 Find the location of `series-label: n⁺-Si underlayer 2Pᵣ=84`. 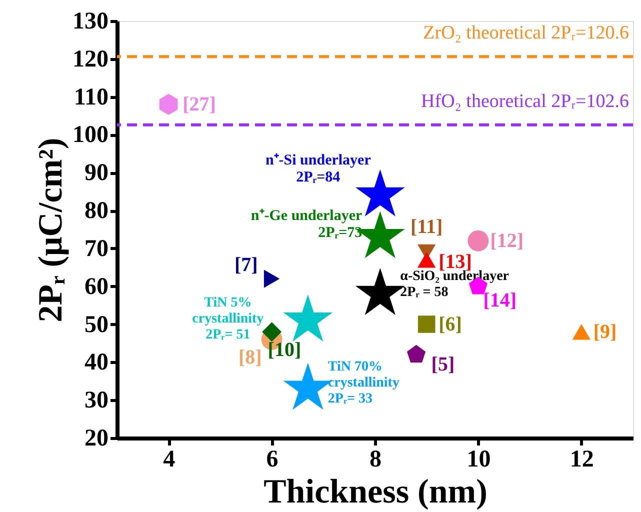

series-label: n⁺-Si underlayer 2Pᵣ=84 is located at coordinates (318, 169).